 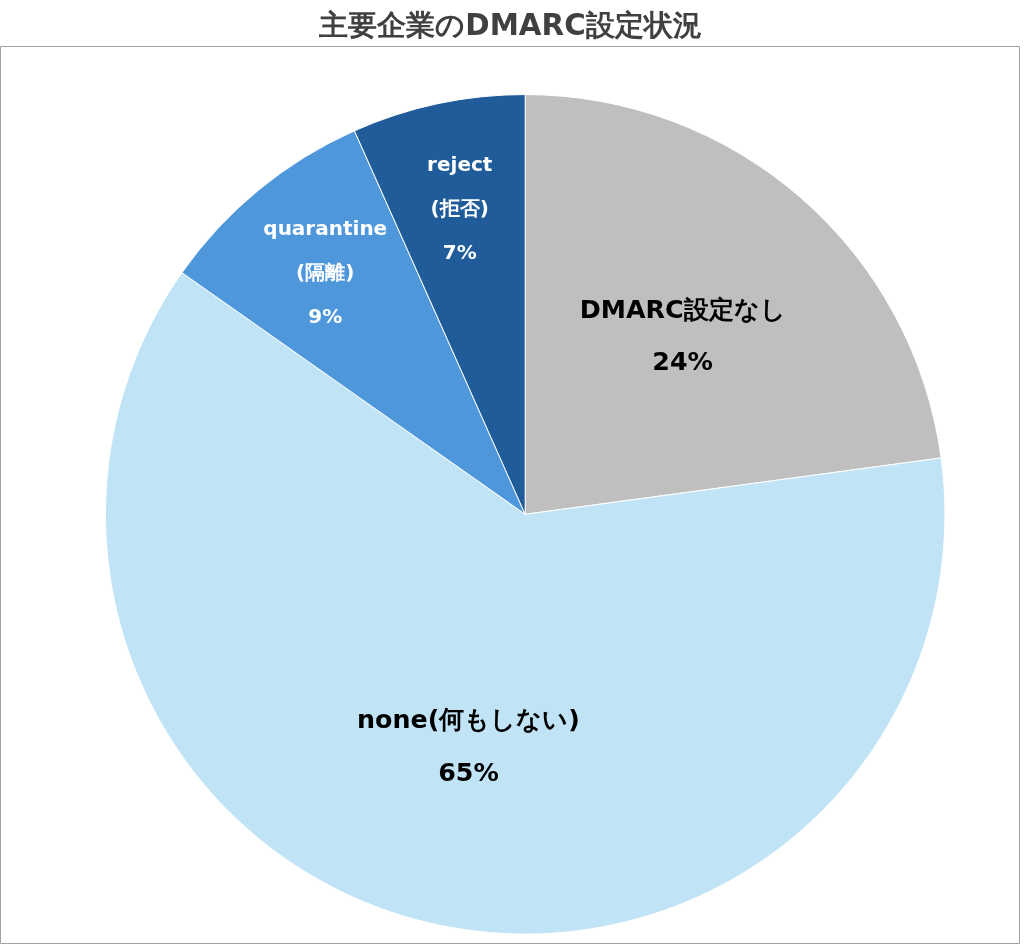 I want to click on slice-label: none(何もしない), so click(x=468, y=719).